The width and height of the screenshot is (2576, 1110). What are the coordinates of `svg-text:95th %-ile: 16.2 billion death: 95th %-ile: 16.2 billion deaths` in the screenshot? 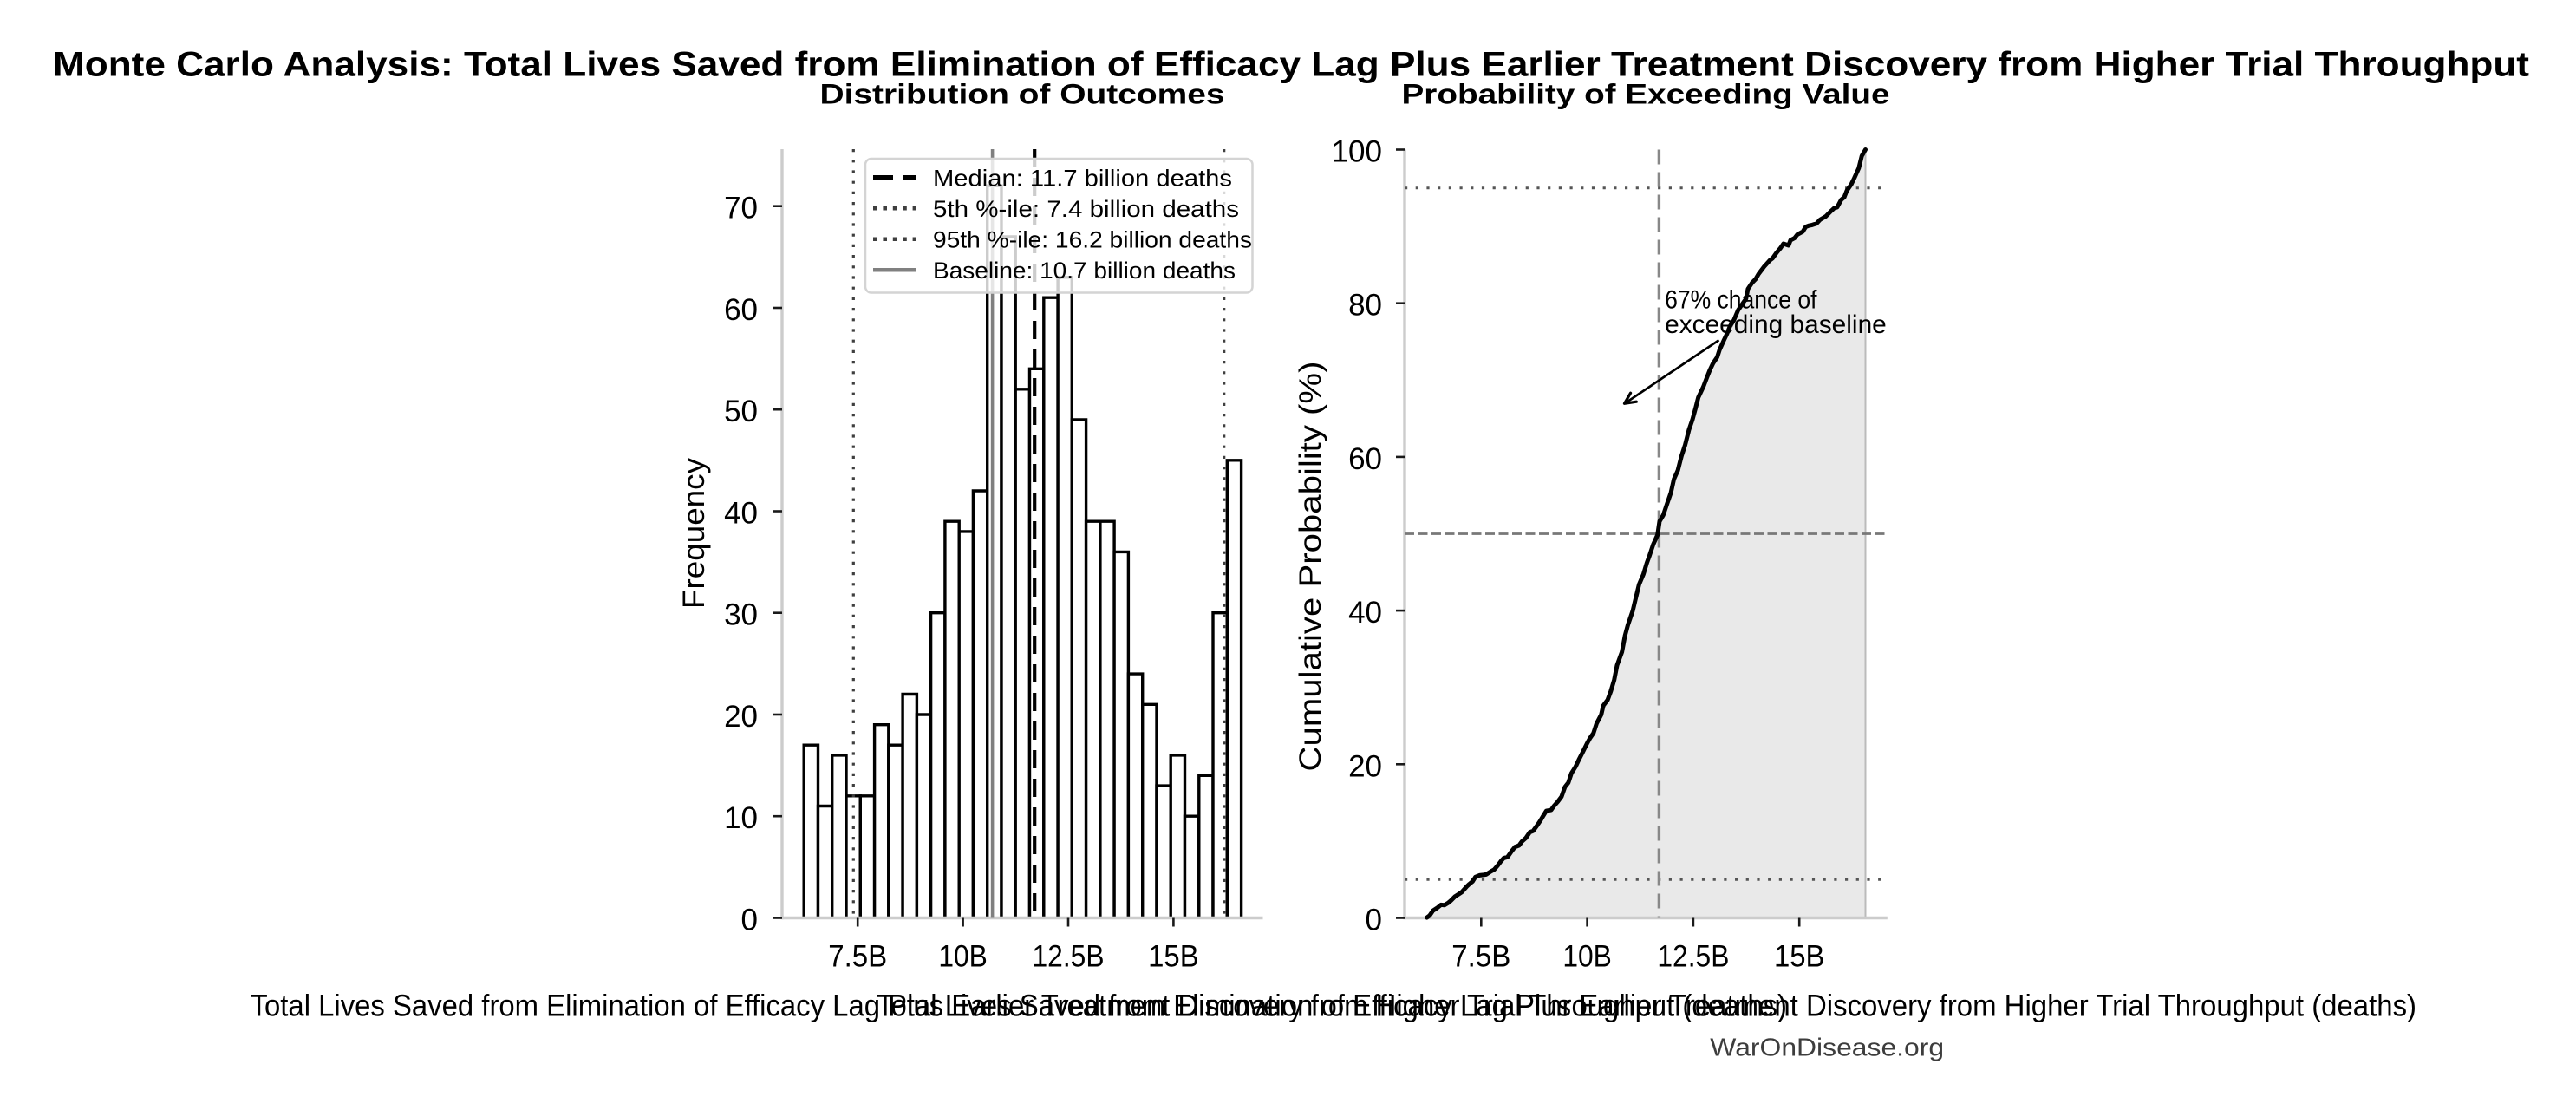 It's located at (1093, 239).